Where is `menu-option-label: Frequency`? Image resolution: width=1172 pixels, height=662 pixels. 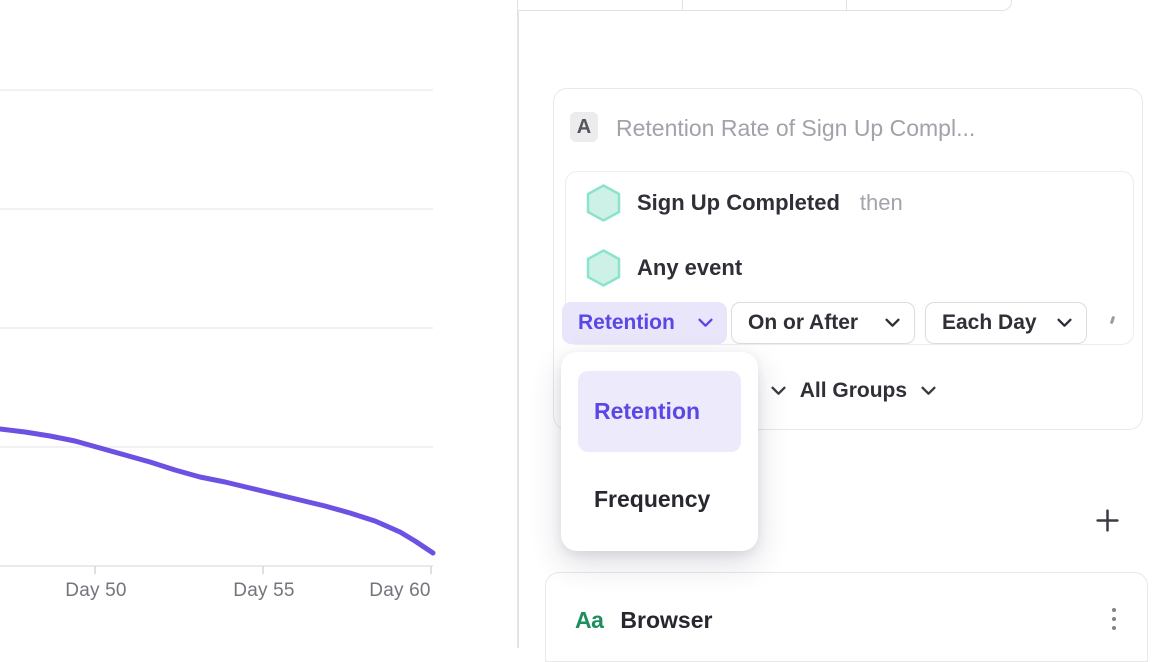
menu-option-label: Frequency is located at coordinates (652, 498).